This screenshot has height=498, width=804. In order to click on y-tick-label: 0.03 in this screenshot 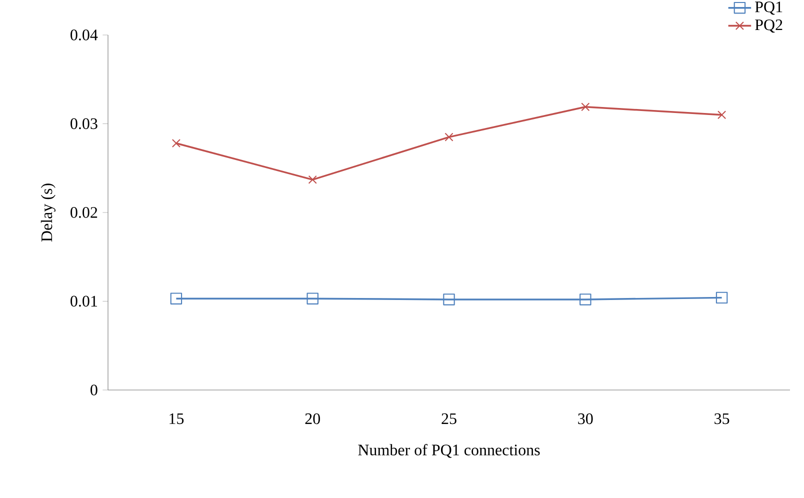, I will do `click(84, 124)`.